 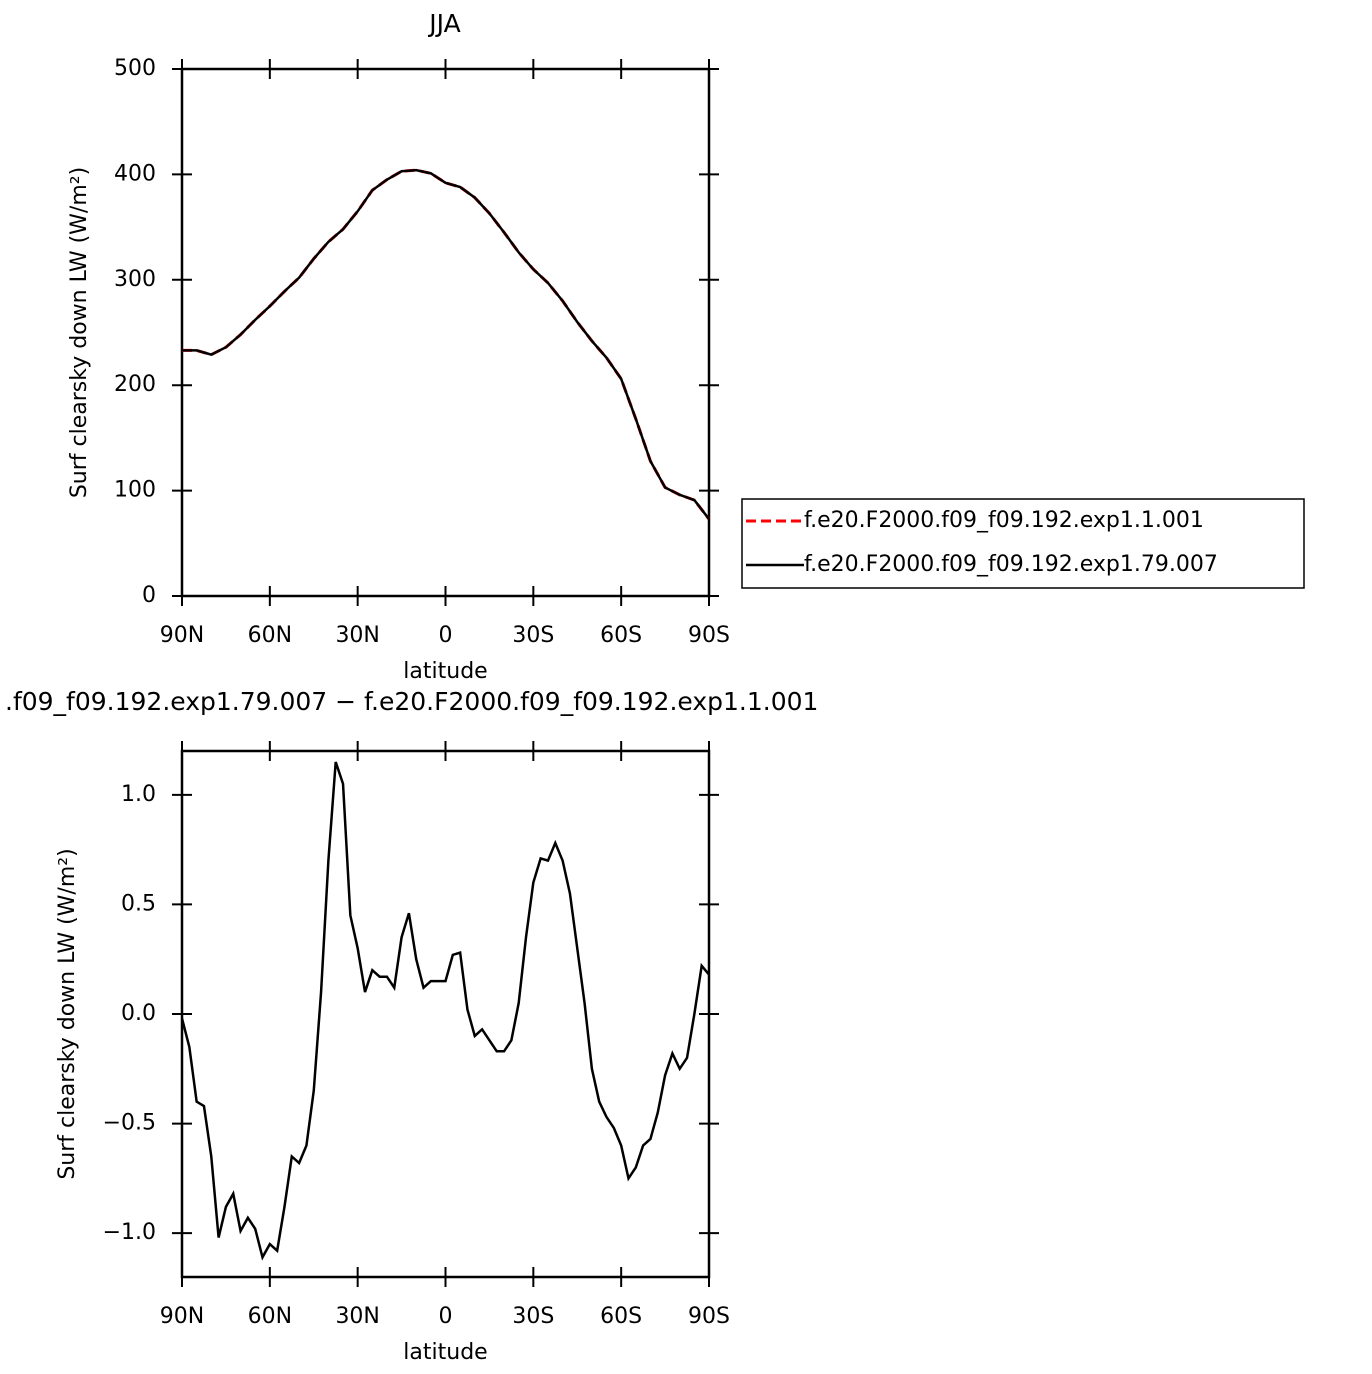 What do you see at coordinates (129, 1123) in the screenshot?
I see `y-tick-label: −0.5` at bounding box center [129, 1123].